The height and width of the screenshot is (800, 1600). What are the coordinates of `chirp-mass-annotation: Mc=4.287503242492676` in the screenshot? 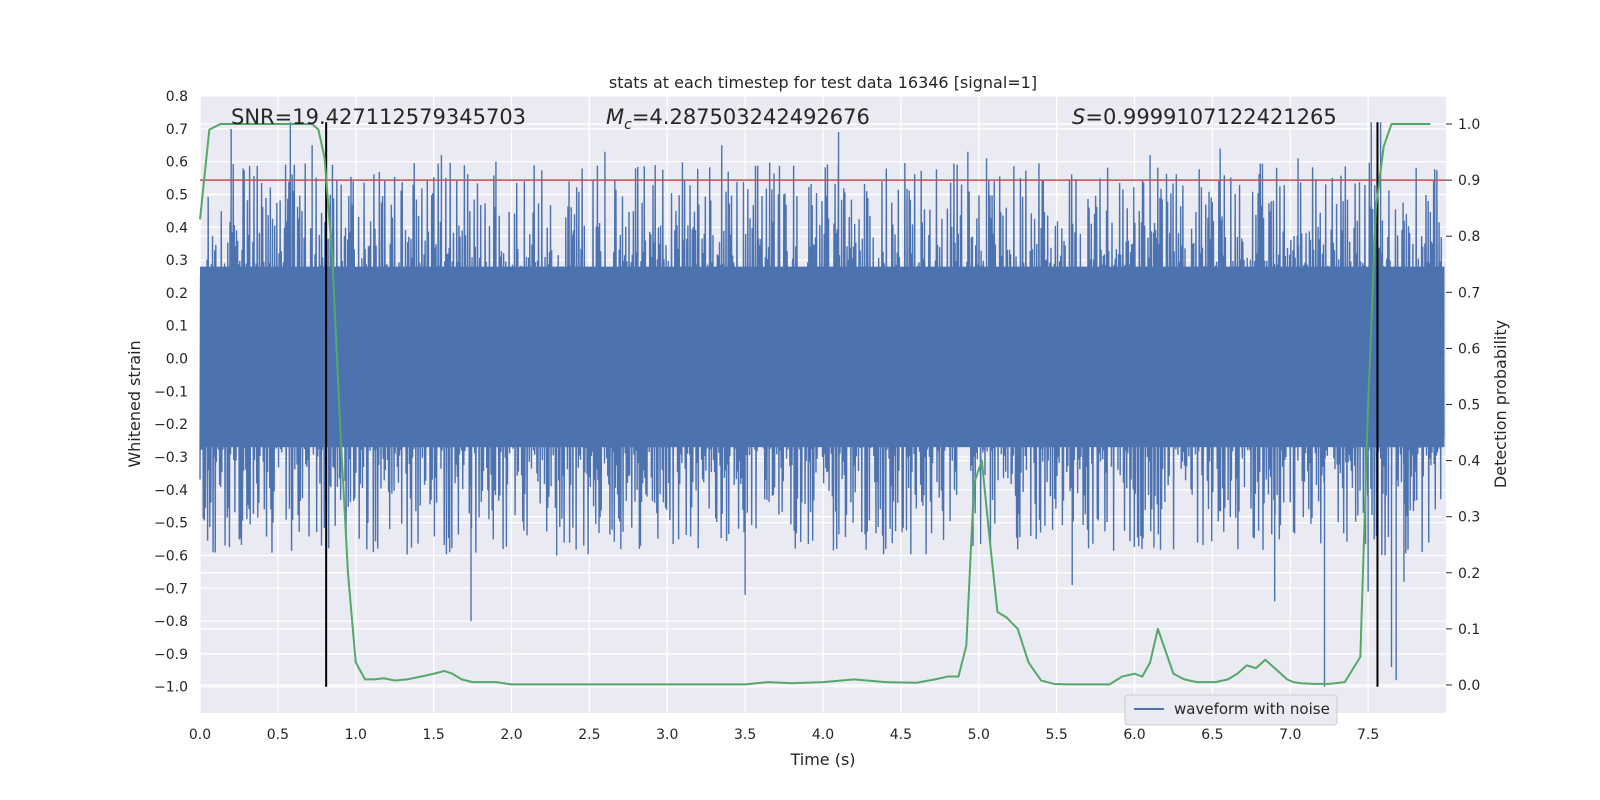 It's located at (738, 119).